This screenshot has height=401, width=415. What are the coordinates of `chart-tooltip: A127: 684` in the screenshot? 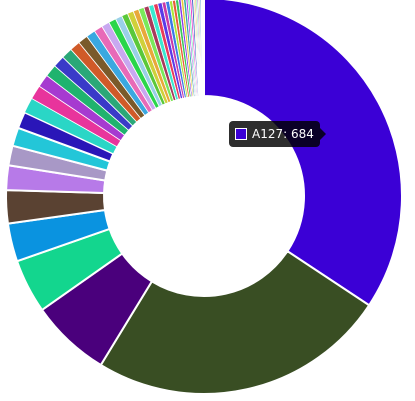 It's located at (277, 134).